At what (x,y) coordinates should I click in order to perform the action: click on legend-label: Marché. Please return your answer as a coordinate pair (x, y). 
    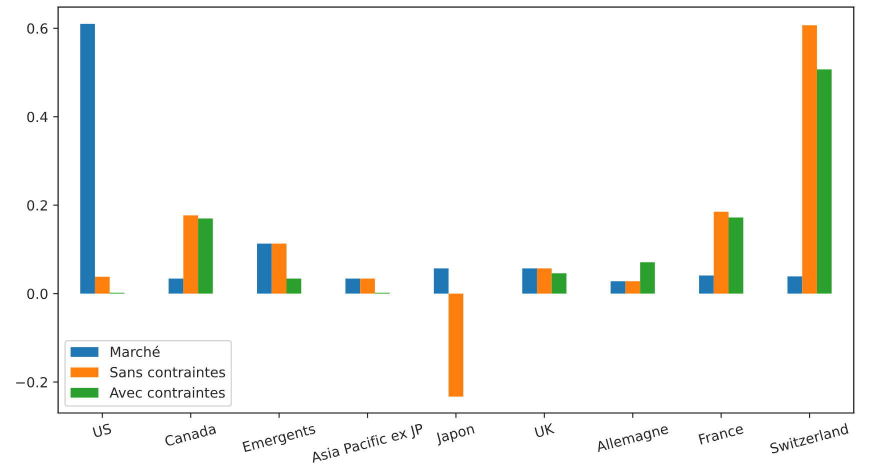
    Looking at the image, I should click on (135, 352).